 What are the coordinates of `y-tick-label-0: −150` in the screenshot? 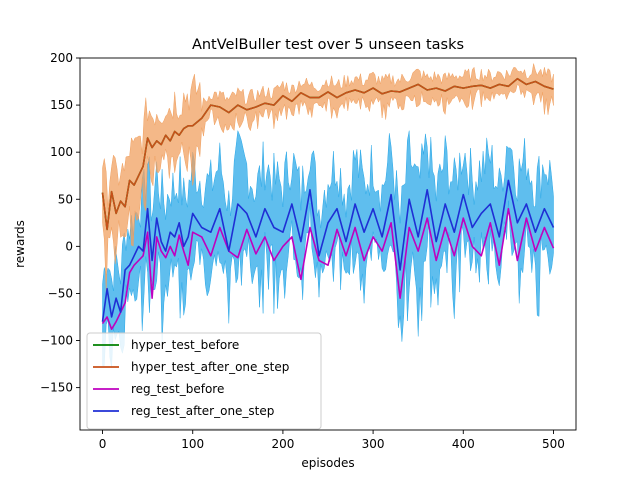 It's located at (56, 388).